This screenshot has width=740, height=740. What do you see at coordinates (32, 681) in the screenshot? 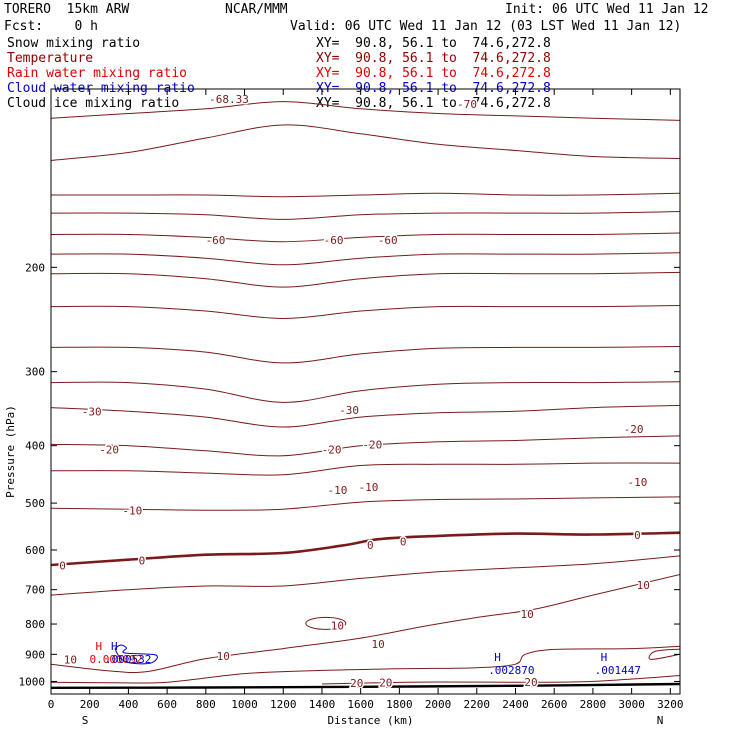
I see `y-tick-label: 1000` at bounding box center [32, 681].